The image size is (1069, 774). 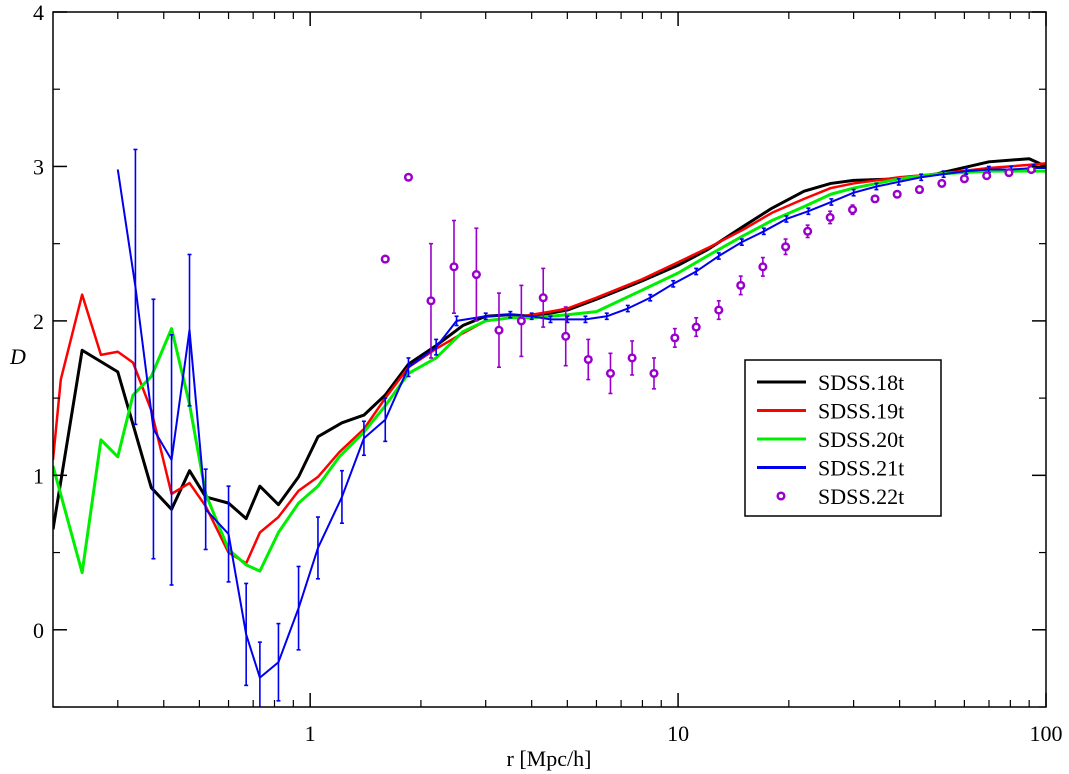 I want to click on legend-entry-sdss-18t: SDSS.18t, so click(x=830, y=382).